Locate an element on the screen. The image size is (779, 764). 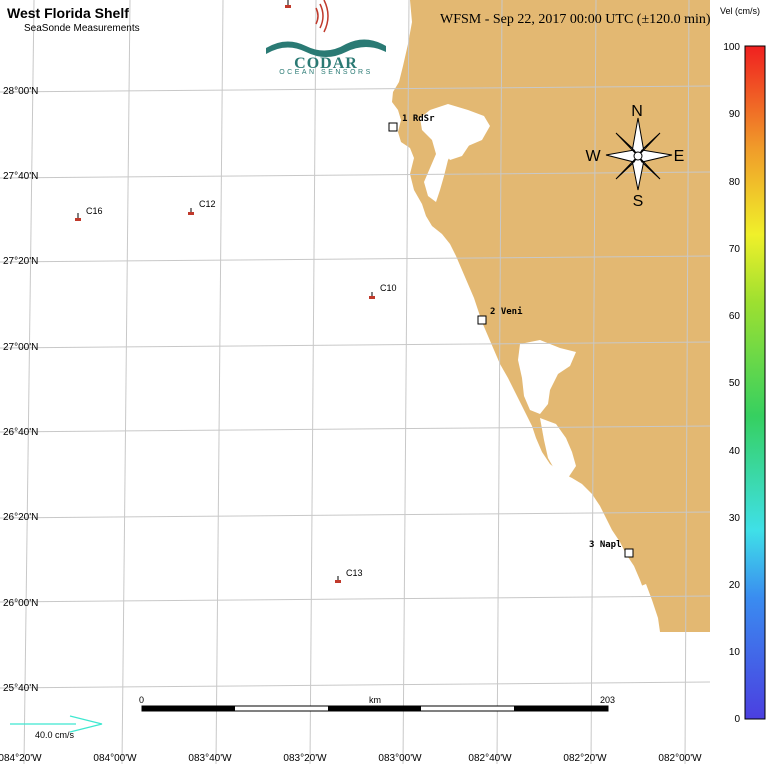
scale-bar: 0 km 203 is located at coordinates (377, 703).